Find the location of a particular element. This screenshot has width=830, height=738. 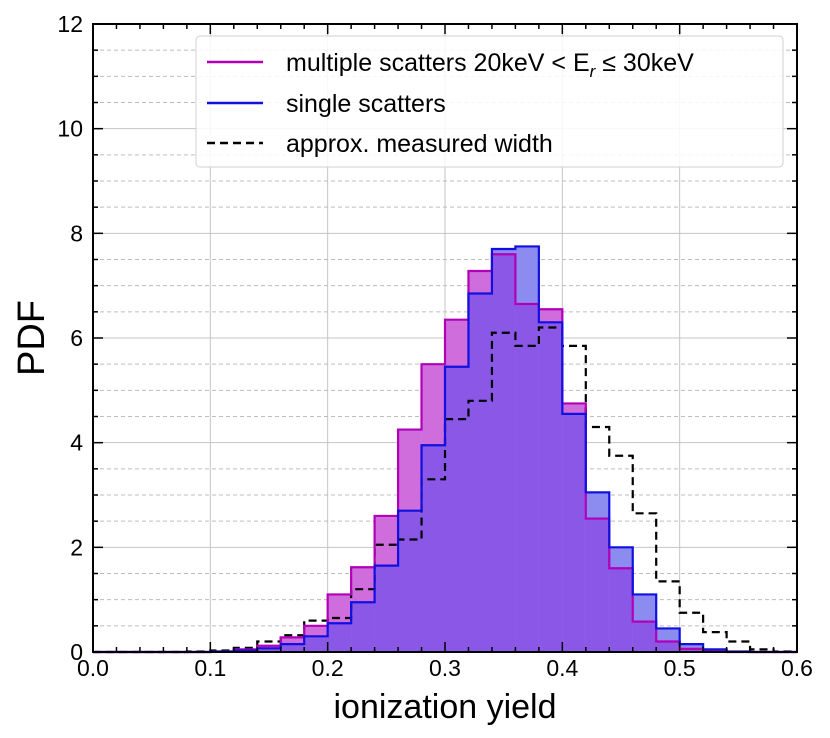

legend-subscript: r is located at coordinates (593, 71).